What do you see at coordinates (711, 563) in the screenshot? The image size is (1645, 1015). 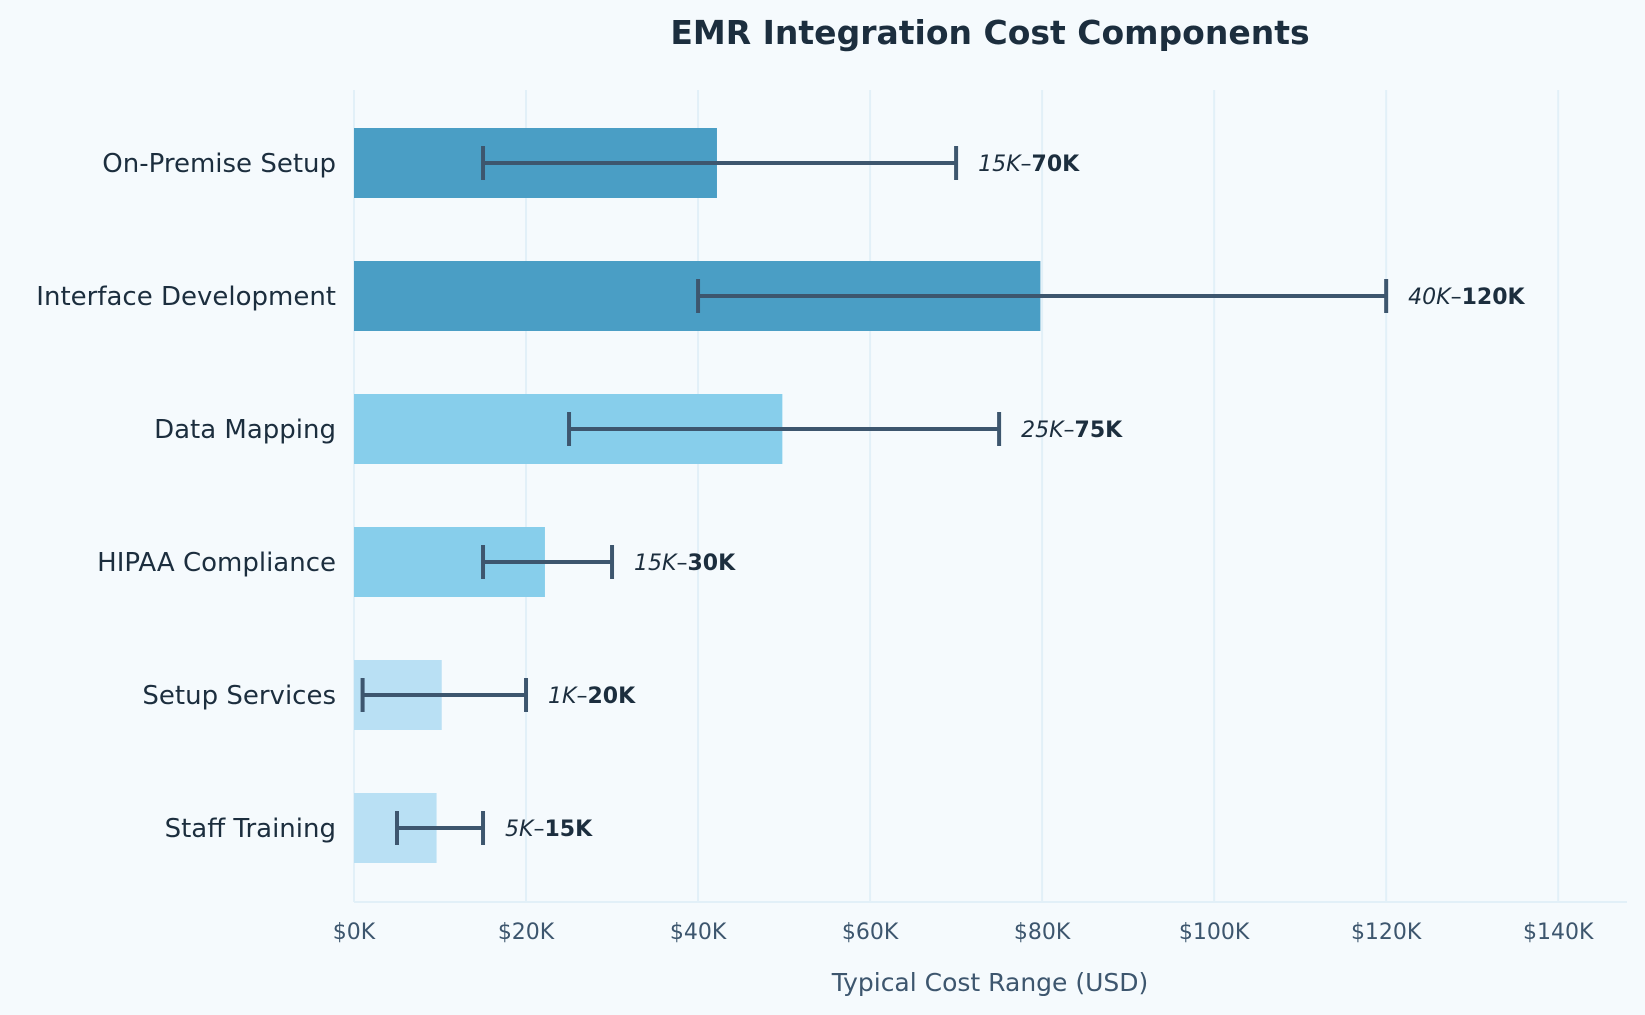 I see `range-label-high: 30K` at bounding box center [711, 563].